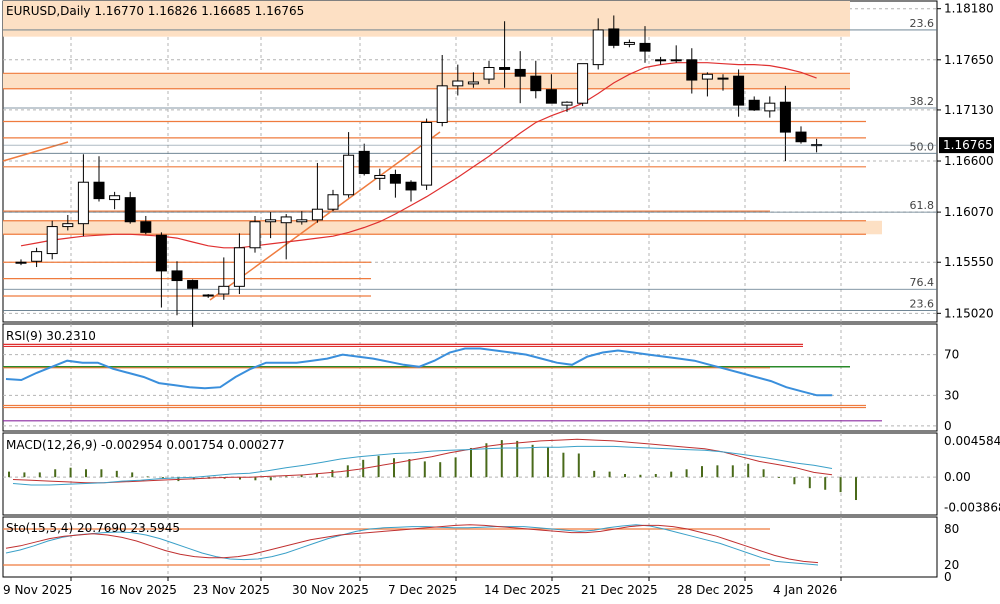  Describe the element at coordinates (957, 477) in the screenshot. I see `macd-tick-label: 0.00` at that location.